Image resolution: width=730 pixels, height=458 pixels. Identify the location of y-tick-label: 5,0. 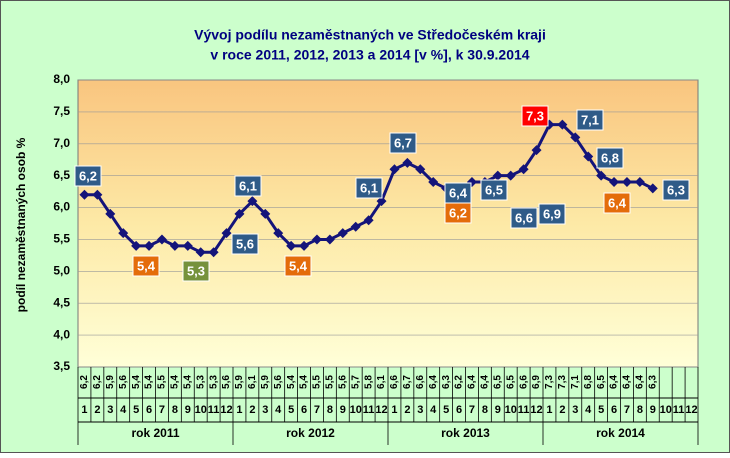
(61, 271).